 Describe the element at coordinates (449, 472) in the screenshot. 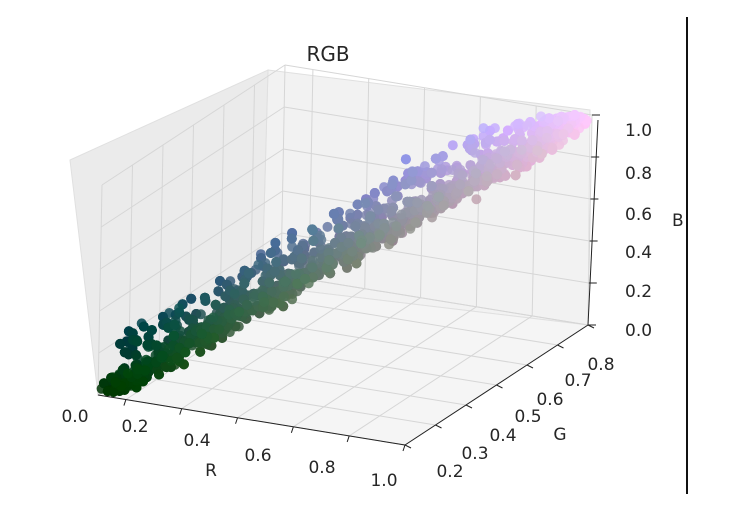

I see `y-tick-label: 0.2` at that location.